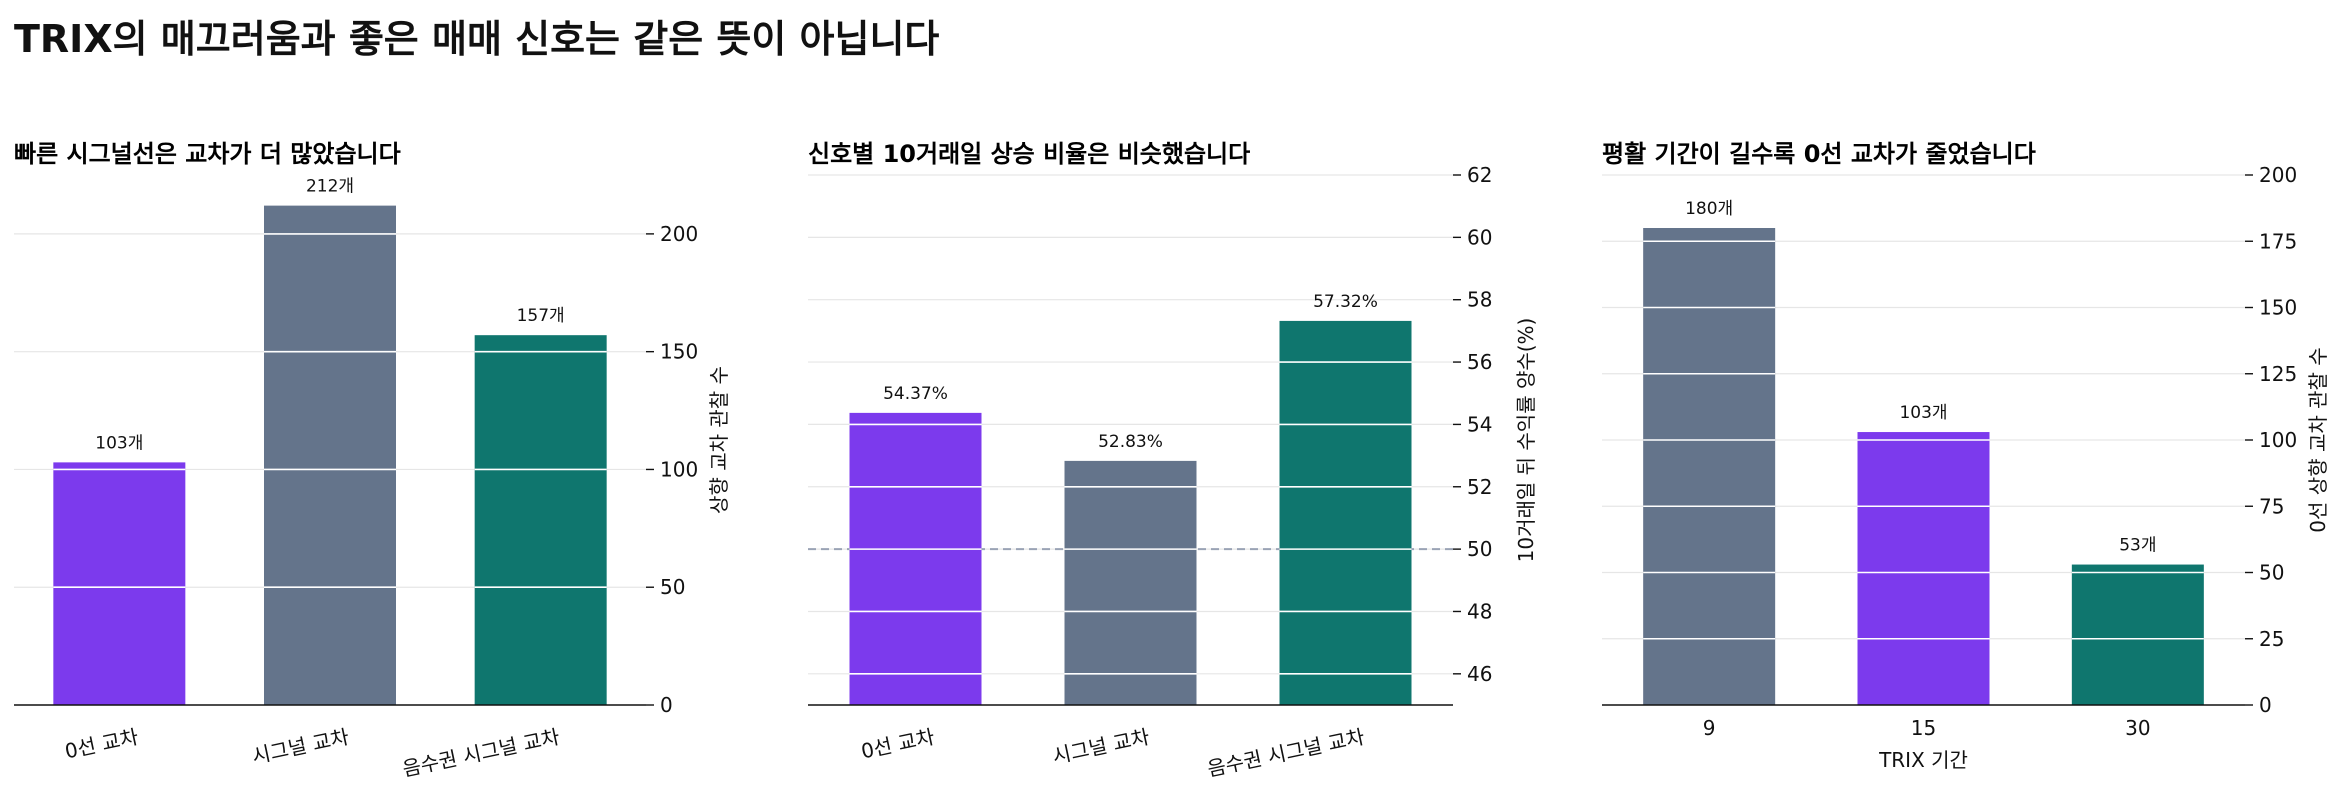  What do you see at coordinates (1479, 611) in the screenshot?
I see `y-tick-label: 48` at bounding box center [1479, 611].